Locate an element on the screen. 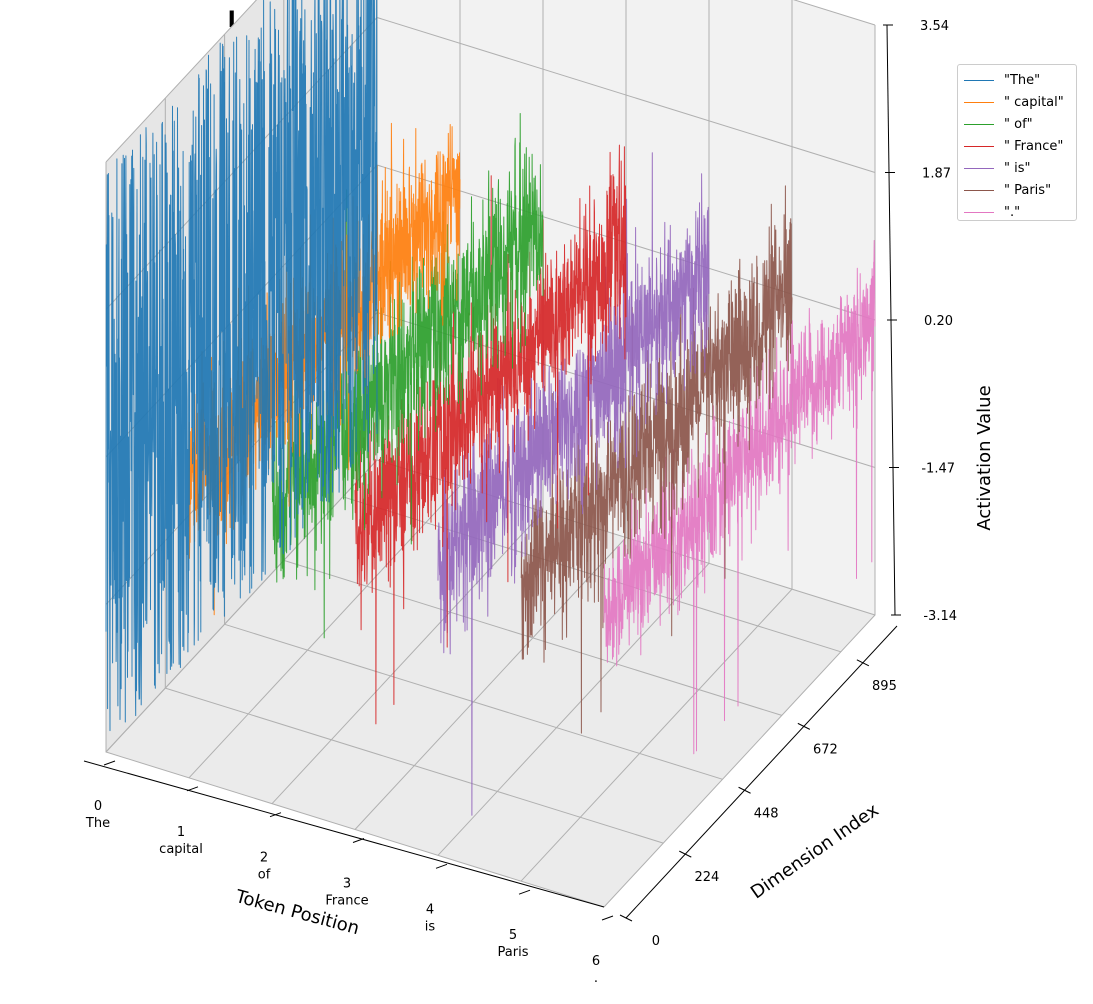 This screenshot has height=1004, width=1093. x-tick-label: 5 is located at coordinates (513, 935).